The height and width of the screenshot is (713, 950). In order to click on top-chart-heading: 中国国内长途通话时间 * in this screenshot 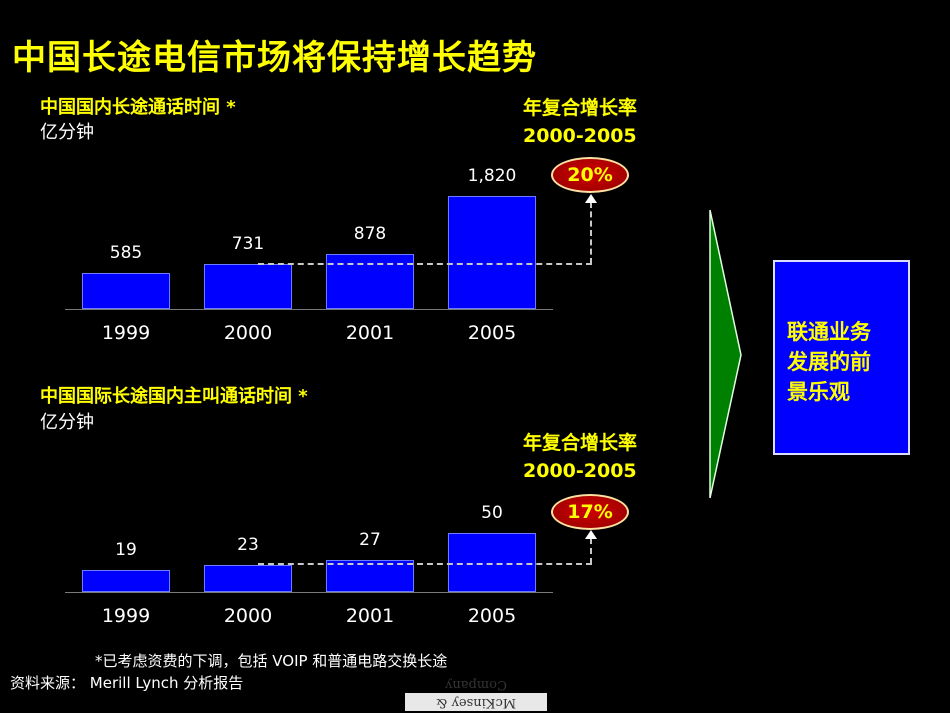, I will do `click(138, 107)`.